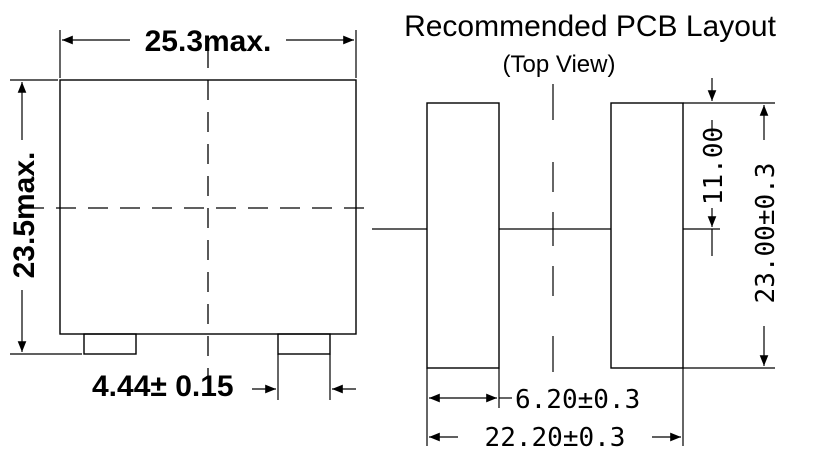 The height and width of the screenshot is (453, 813). I want to click on pad-width-dimension: 6.20±0.3, so click(533, 407).